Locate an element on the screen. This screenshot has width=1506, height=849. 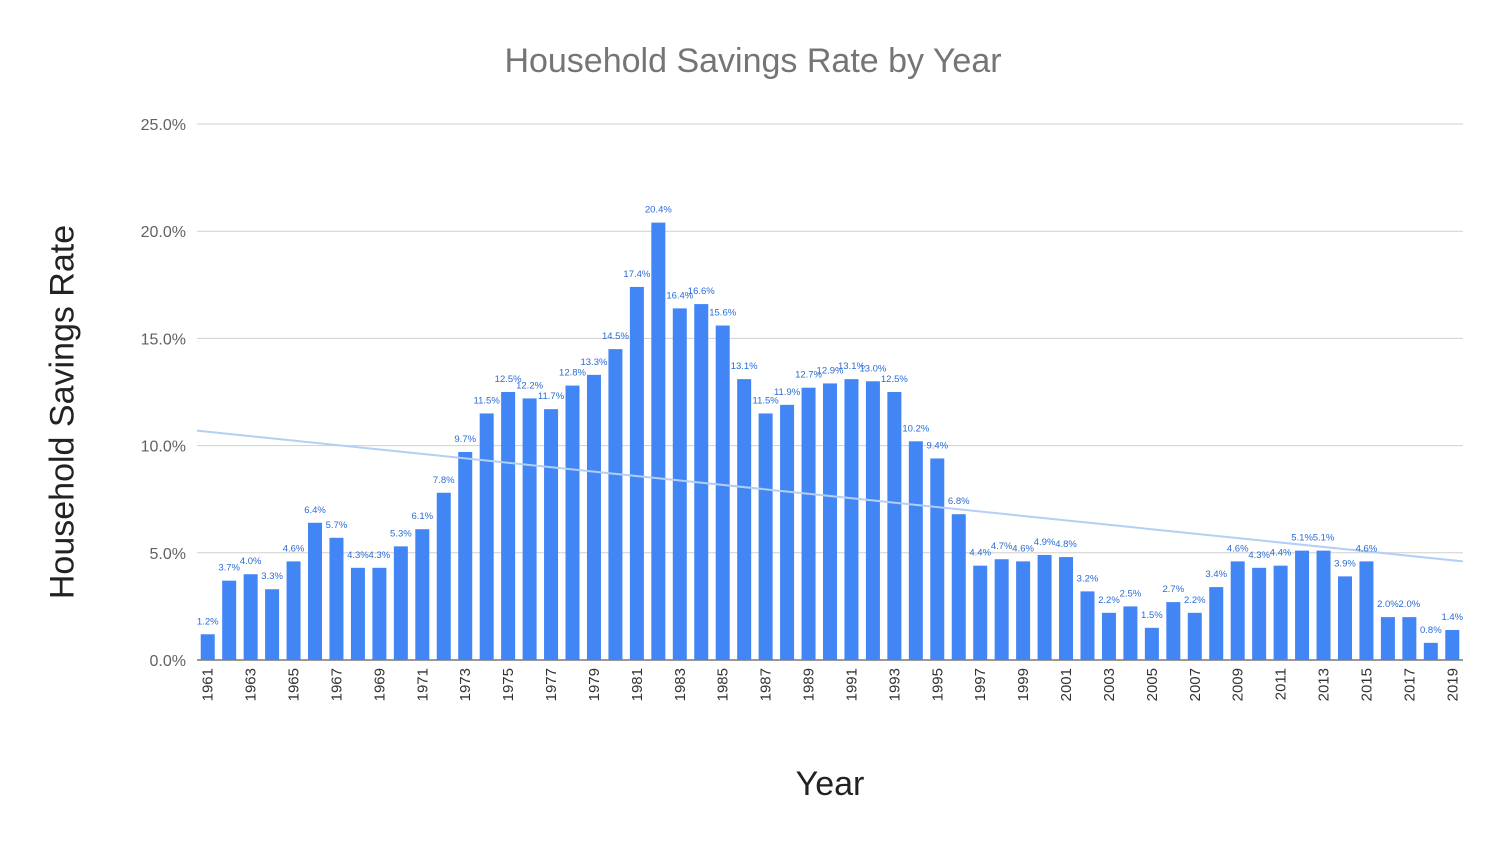
trendline is located at coordinates (830, 496).